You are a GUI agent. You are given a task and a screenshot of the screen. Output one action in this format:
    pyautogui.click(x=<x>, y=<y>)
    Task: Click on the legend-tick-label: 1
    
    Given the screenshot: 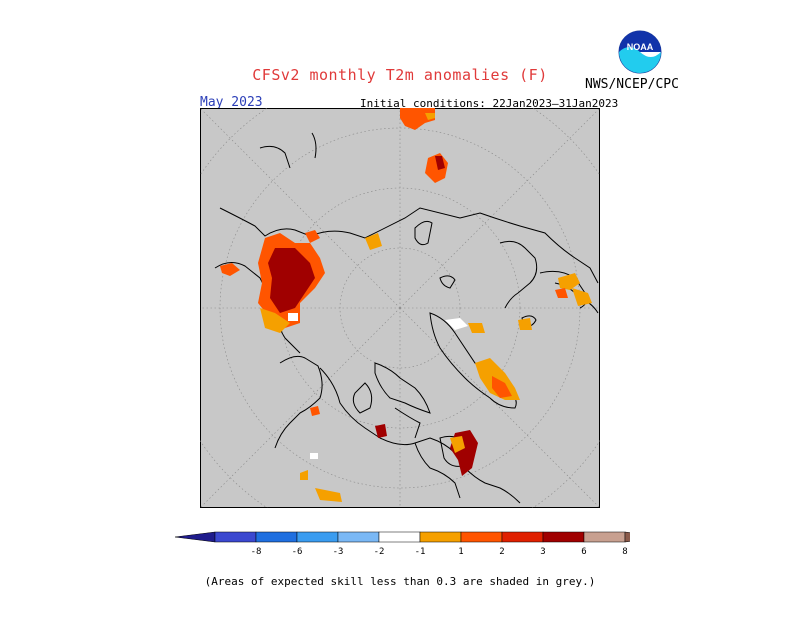 What is the action you would take?
    pyautogui.click(x=460, y=552)
    